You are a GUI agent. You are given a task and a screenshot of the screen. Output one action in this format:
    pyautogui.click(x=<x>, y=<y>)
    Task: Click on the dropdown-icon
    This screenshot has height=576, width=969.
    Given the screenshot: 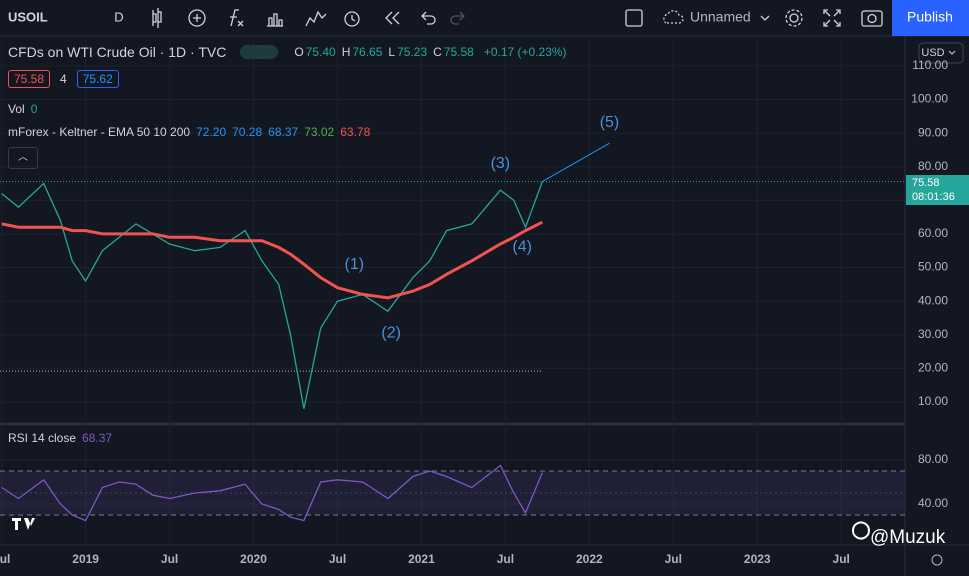 What is the action you would take?
    pyautogui.click(x=765, y=18)
    